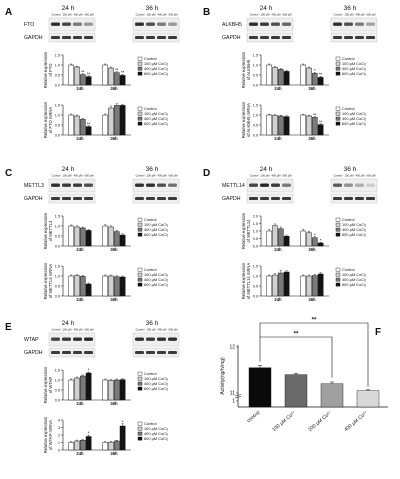 The height and width of the screenshot is (479, 400). Describe the element at coordinates (206, 173) in the screenshot. I see `panel-label-d: D` at that location.